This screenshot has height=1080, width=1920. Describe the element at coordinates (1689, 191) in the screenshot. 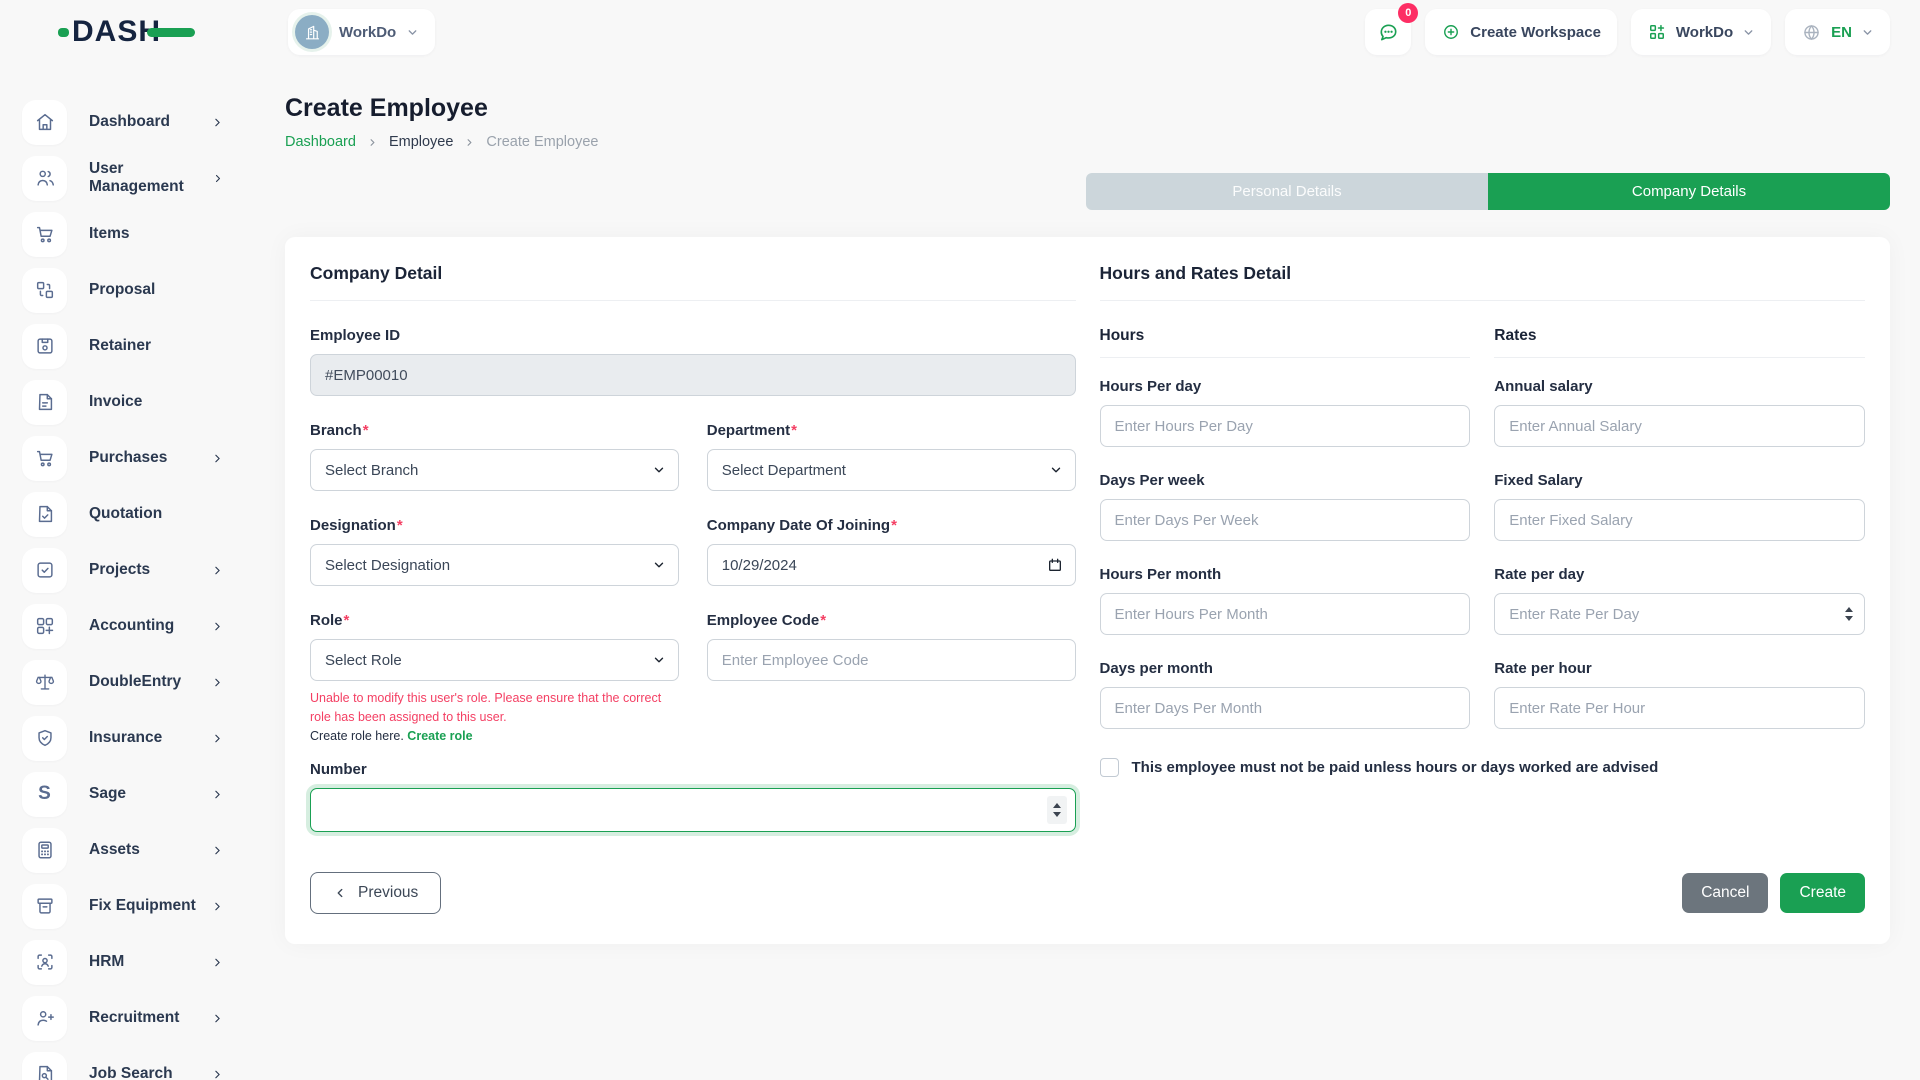

I see `tab-company-details: Company Details` at that location.